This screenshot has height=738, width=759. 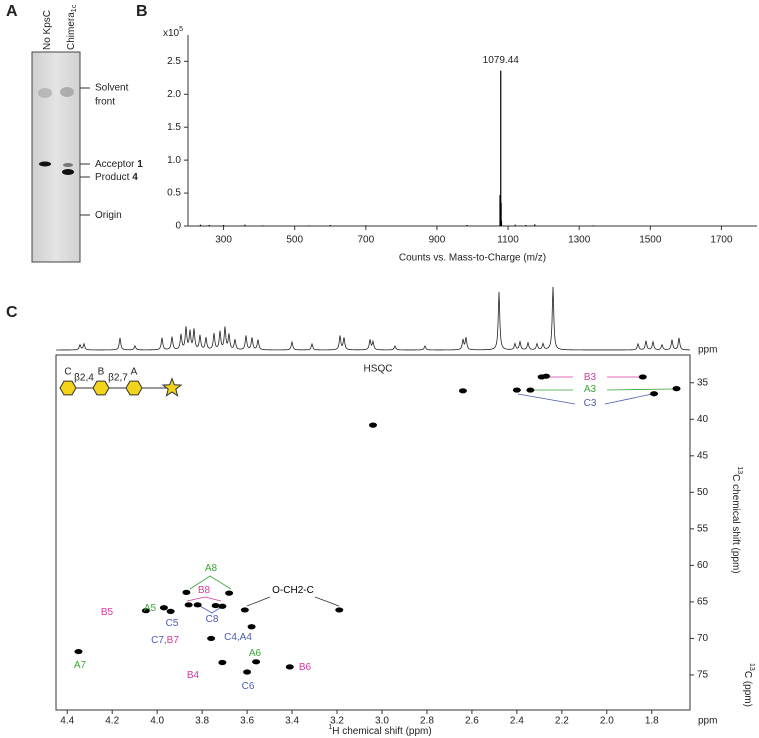 I want to click on peak-annotation-part: B3, so click(x=590, y=377).